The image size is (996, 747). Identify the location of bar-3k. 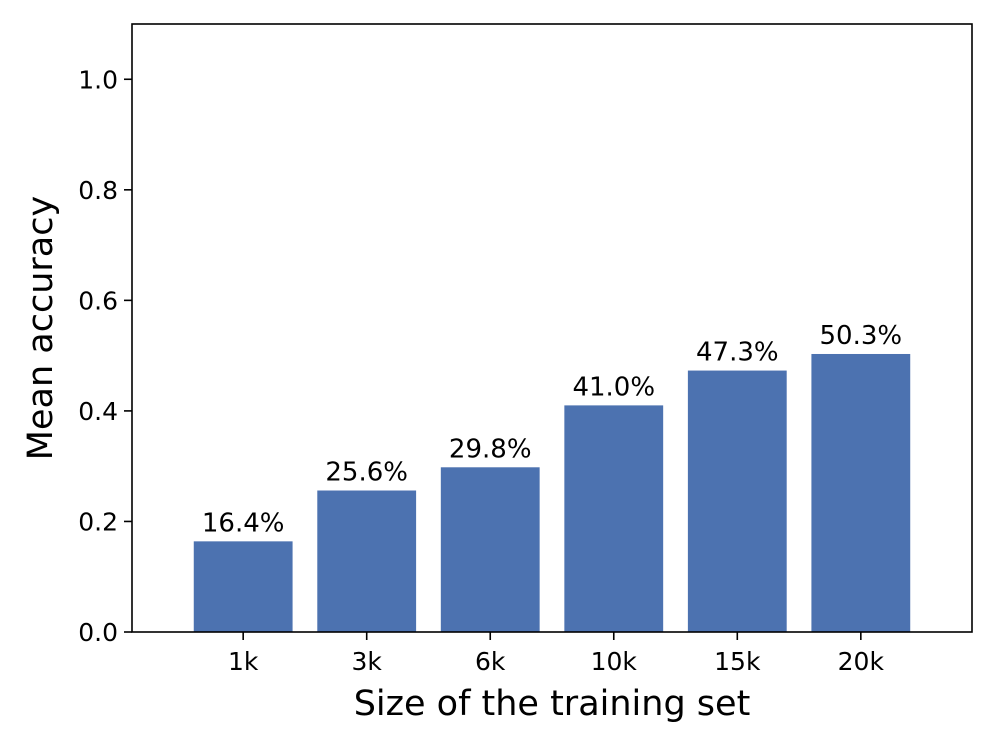
(367, 561).